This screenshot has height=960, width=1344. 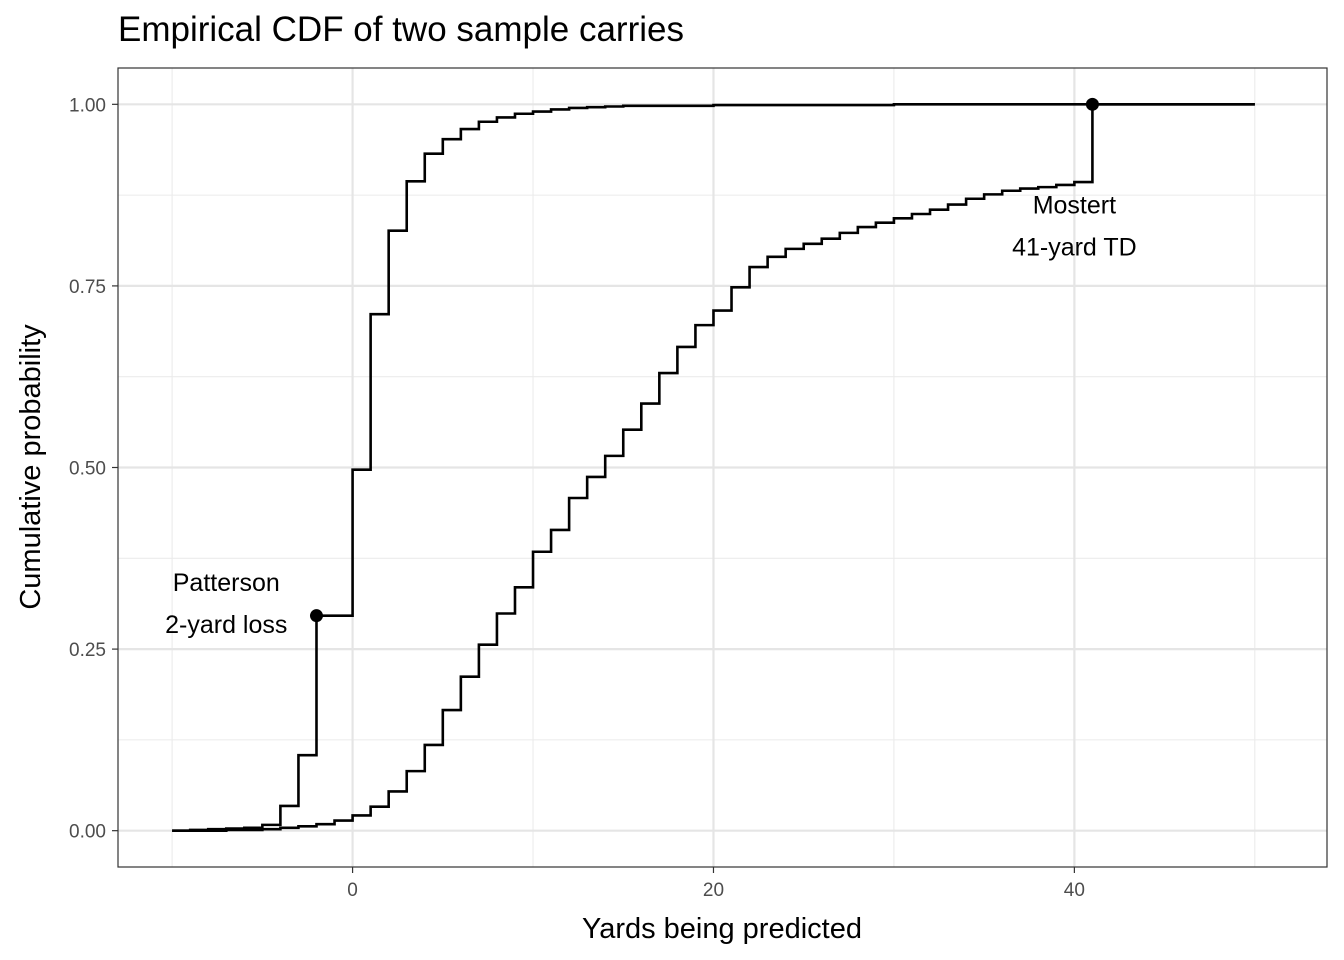 I want to click on y-axis: 0.00 0.25 0.50 0.75 1.00, so click(x=93, y=469).